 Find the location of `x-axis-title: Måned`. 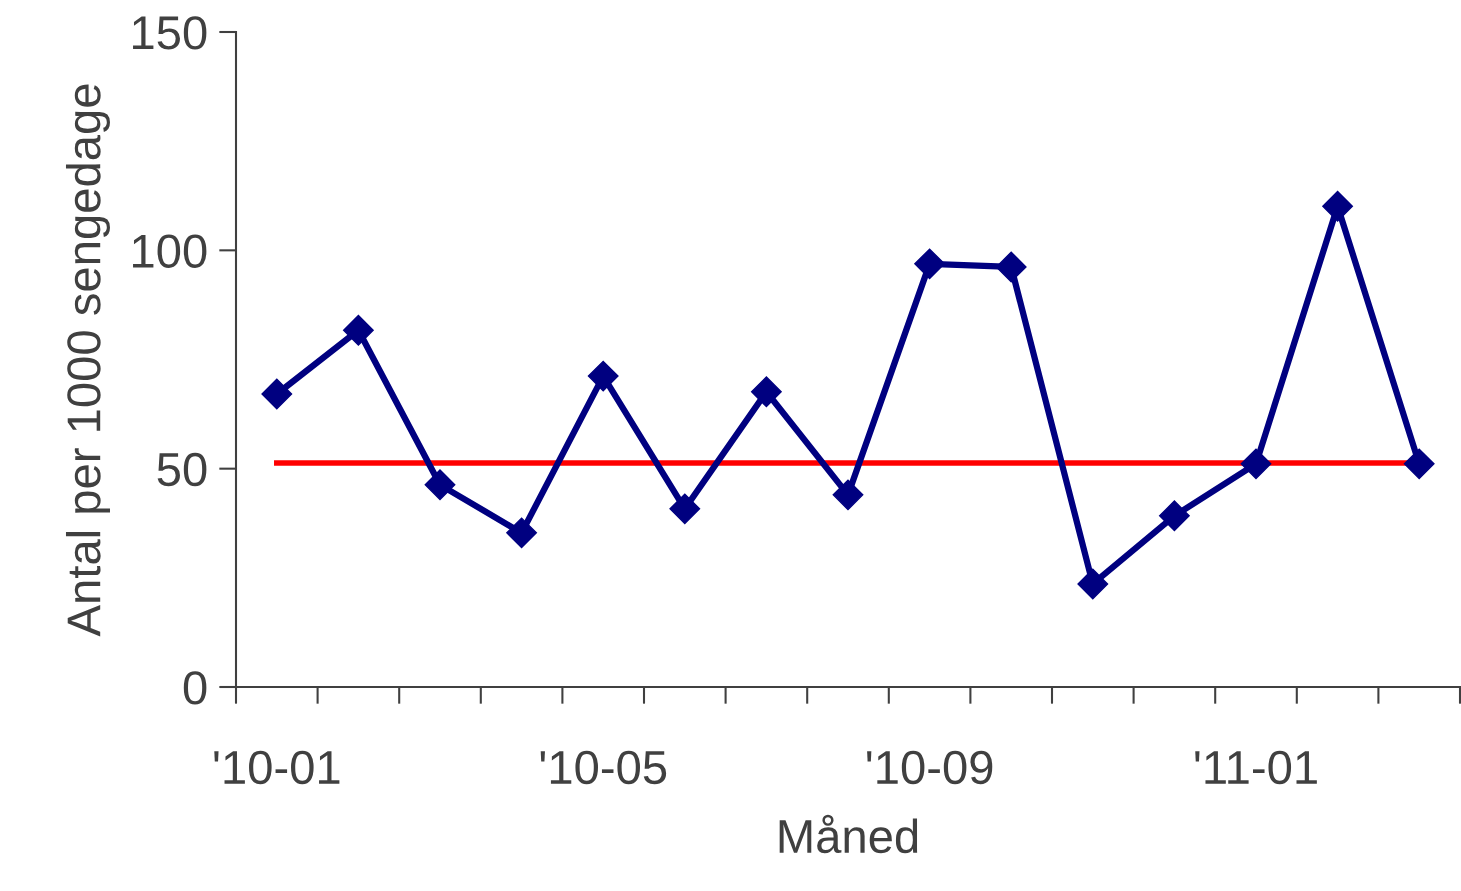

x-axis-title: Måned is located at coordinates (848, 834).